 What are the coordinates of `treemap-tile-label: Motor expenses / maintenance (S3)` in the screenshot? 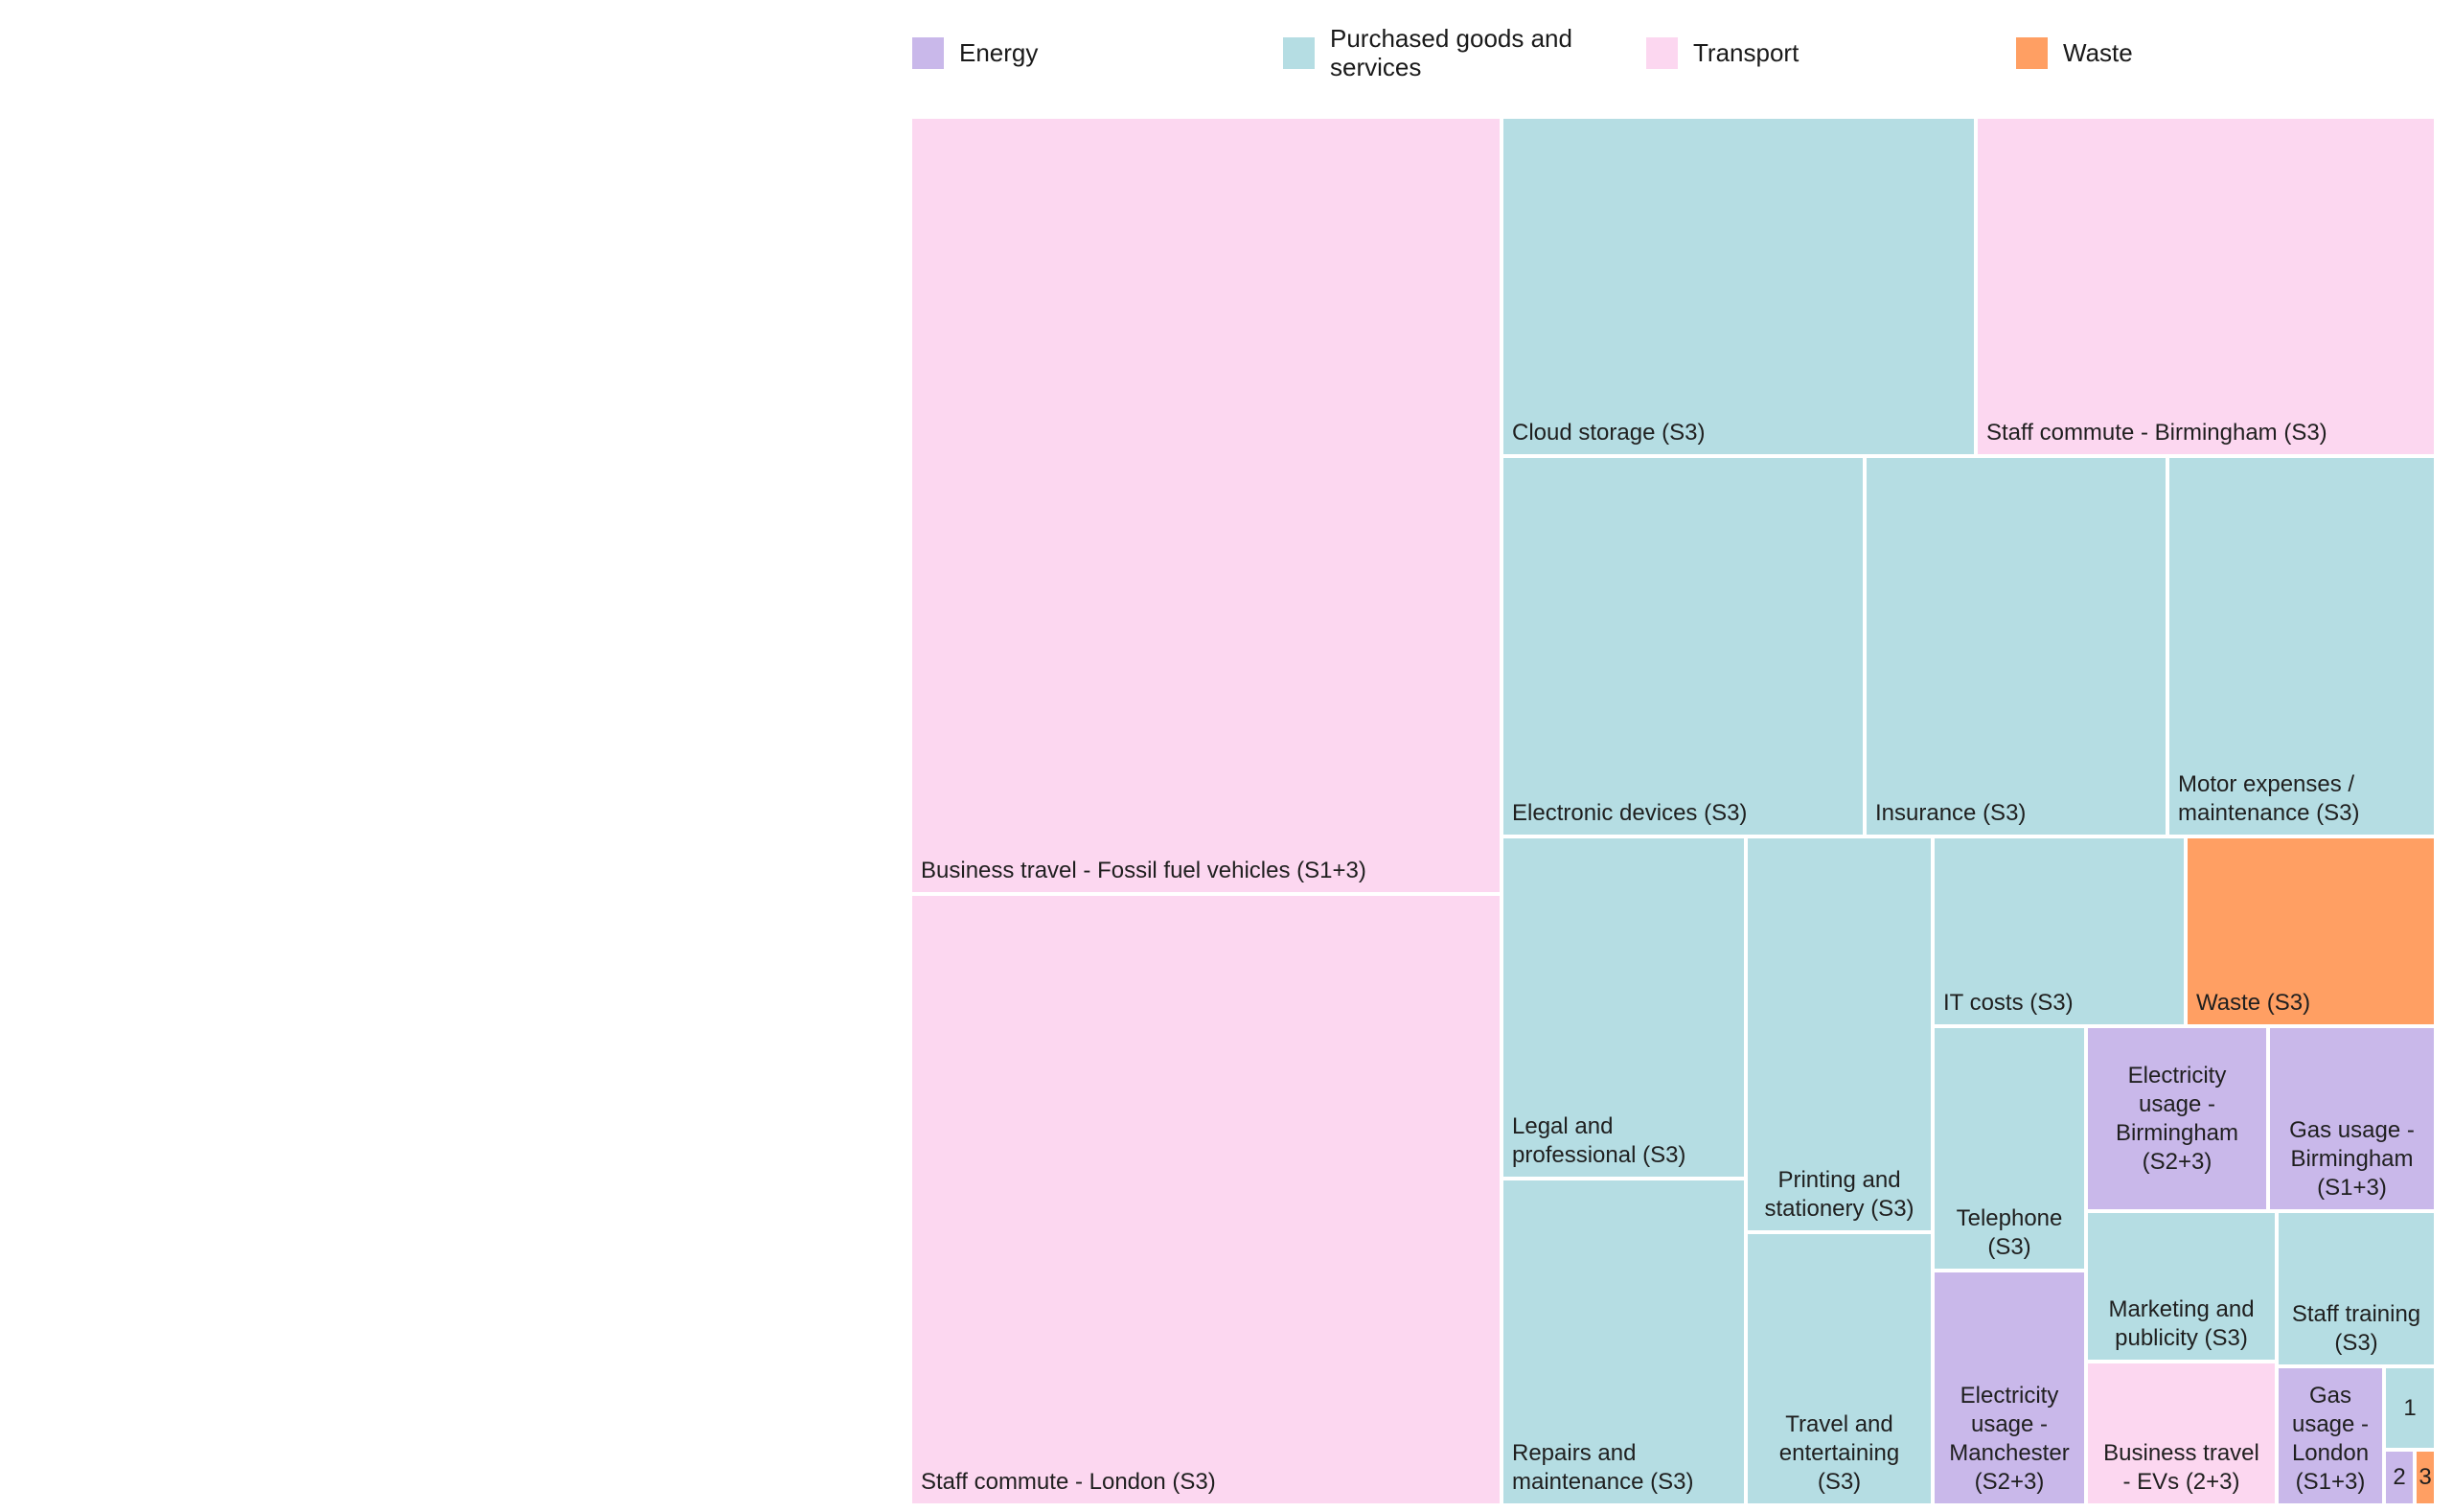 It's located at (2269, 798).